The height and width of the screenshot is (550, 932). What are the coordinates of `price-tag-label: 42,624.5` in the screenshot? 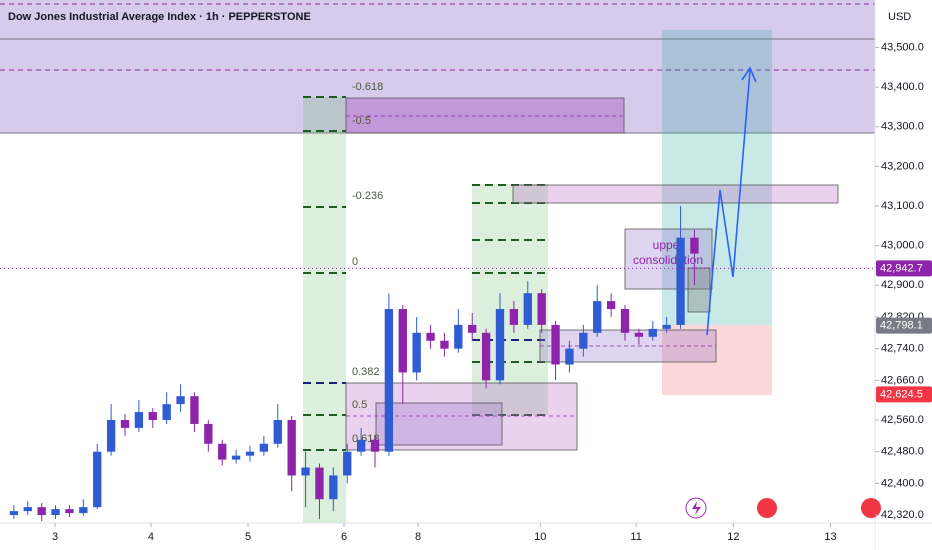 It's located at (901, 394).